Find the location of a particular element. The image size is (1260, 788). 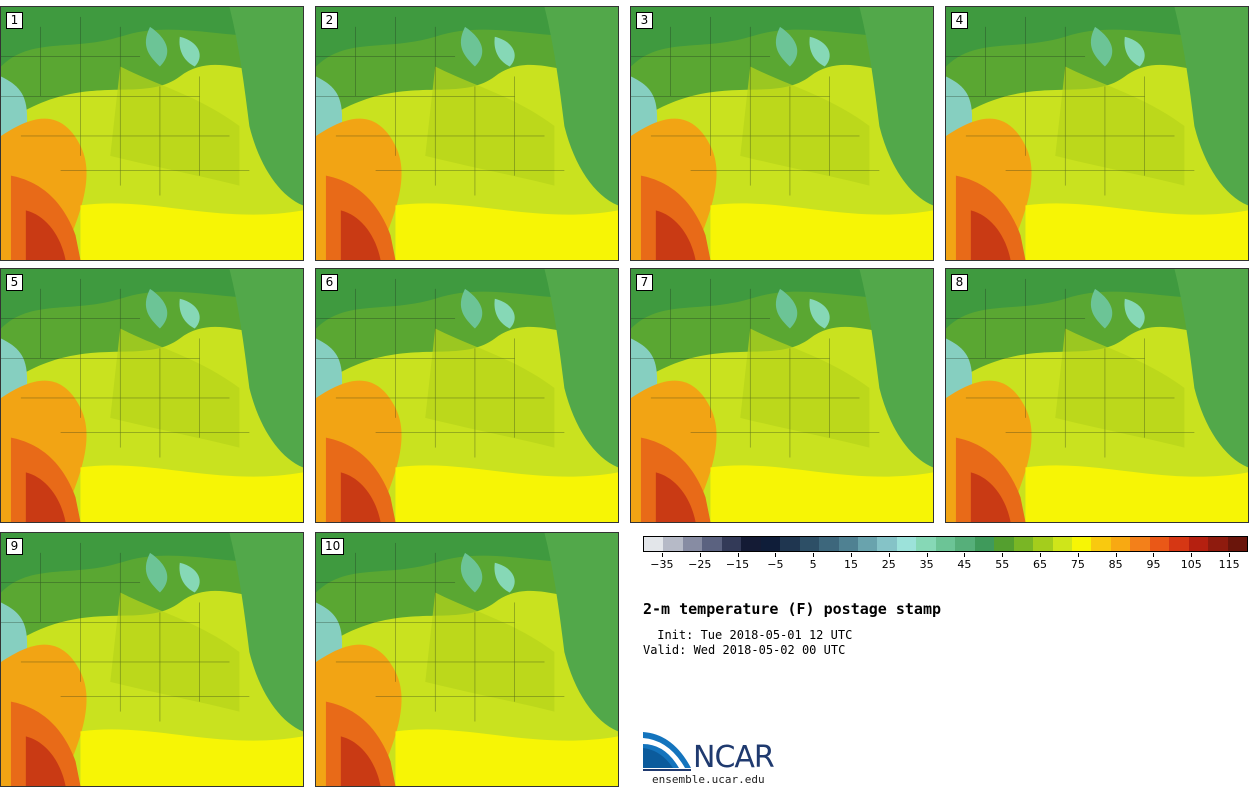

panel-number: 3 is located at coordinates (644, 20).